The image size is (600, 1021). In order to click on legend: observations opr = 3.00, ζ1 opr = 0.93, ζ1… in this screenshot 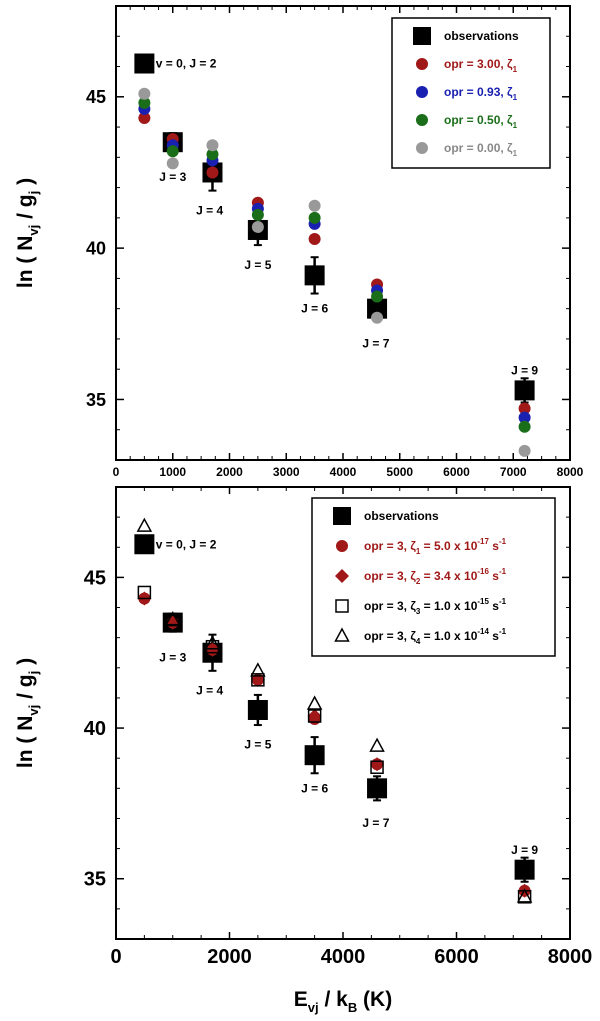, I will do `click(471, 93)`.